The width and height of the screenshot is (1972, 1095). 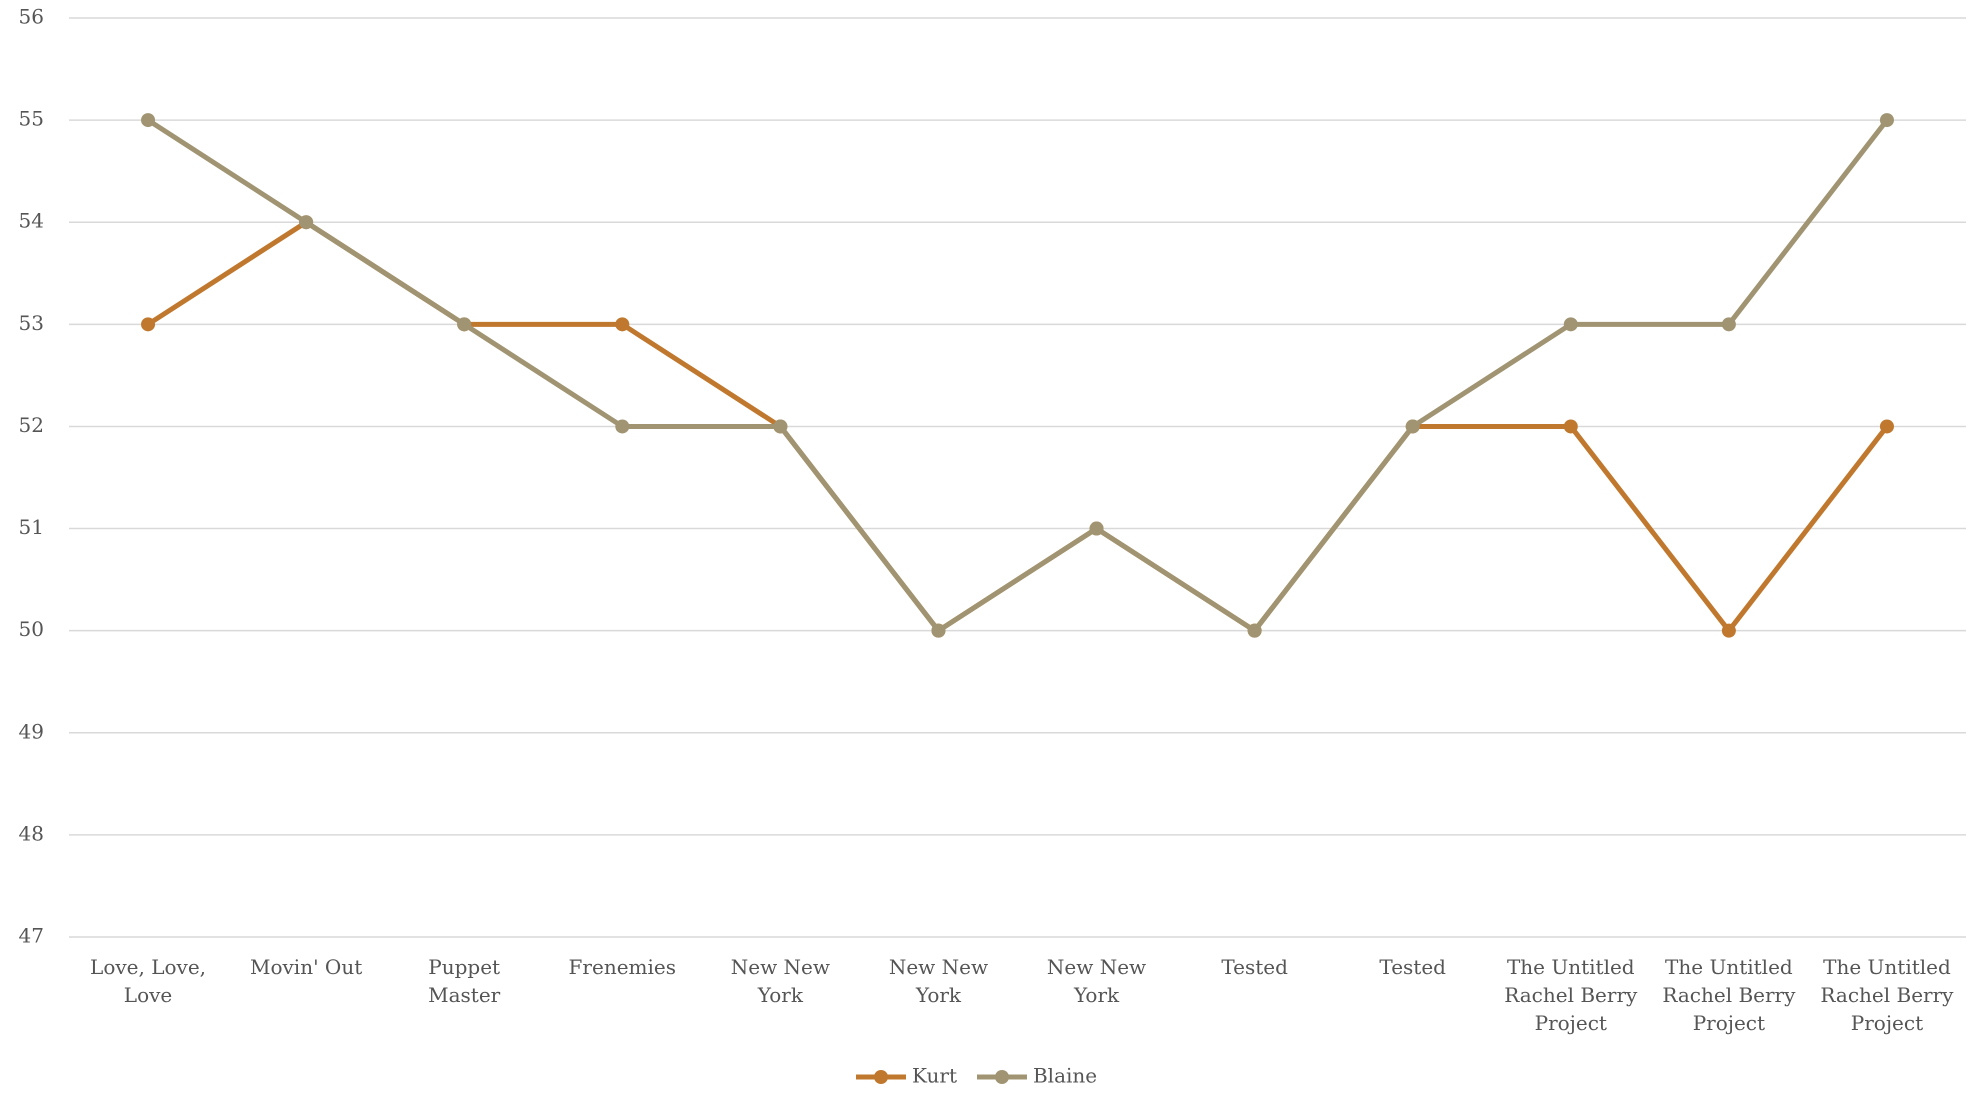 I want to click on y-tick-label: 49, so click(x=31, y=731).